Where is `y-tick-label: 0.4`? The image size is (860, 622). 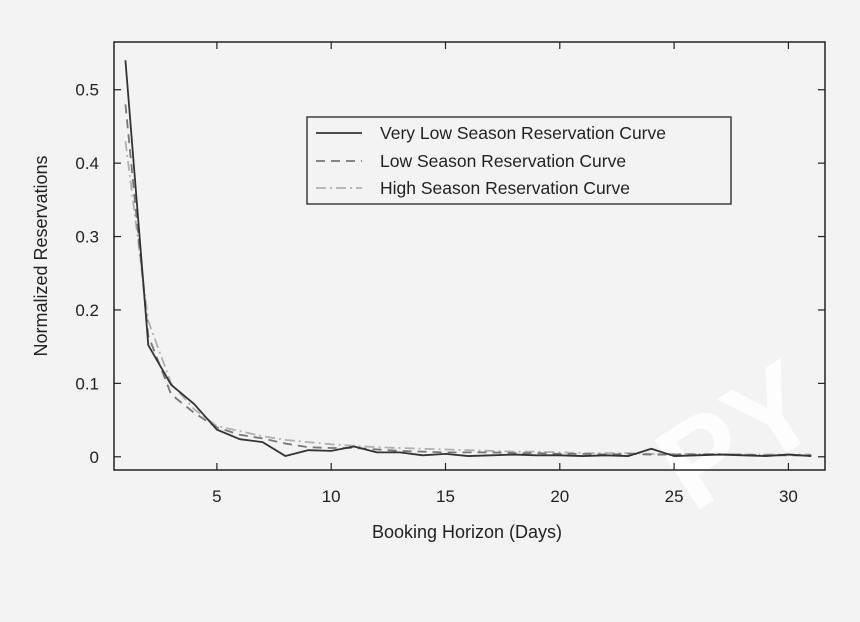 y-tick-label: 0.4 is located at coordinates (87, 163).